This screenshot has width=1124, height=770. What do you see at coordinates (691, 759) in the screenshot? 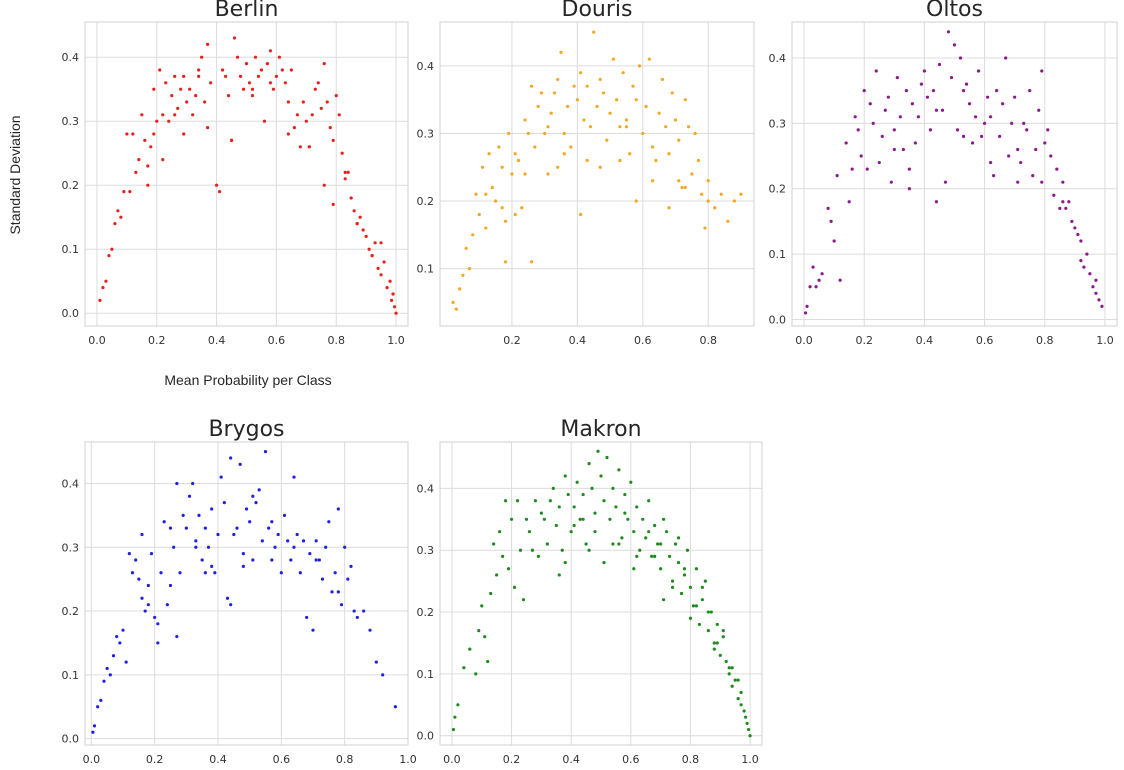
I see `x-tick-label-makron-4: 0.8` at bounding box center [691, 759].